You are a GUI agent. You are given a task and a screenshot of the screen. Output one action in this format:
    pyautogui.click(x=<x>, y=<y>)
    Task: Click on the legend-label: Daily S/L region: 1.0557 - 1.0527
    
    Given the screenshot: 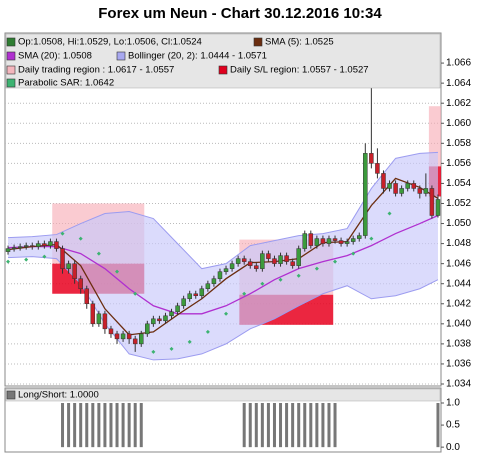 What is the action you would take?
    pyautogui.click(x=299, y=70)
    